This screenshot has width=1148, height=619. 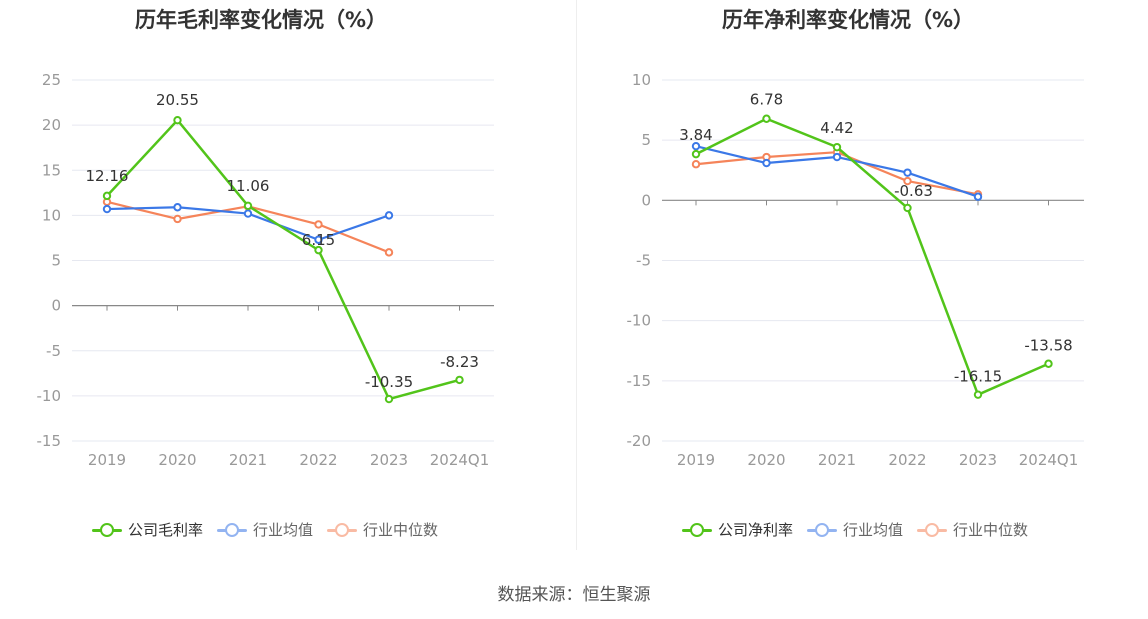 I want to click on y-tick-label: -20, so click(x=639, y=441).